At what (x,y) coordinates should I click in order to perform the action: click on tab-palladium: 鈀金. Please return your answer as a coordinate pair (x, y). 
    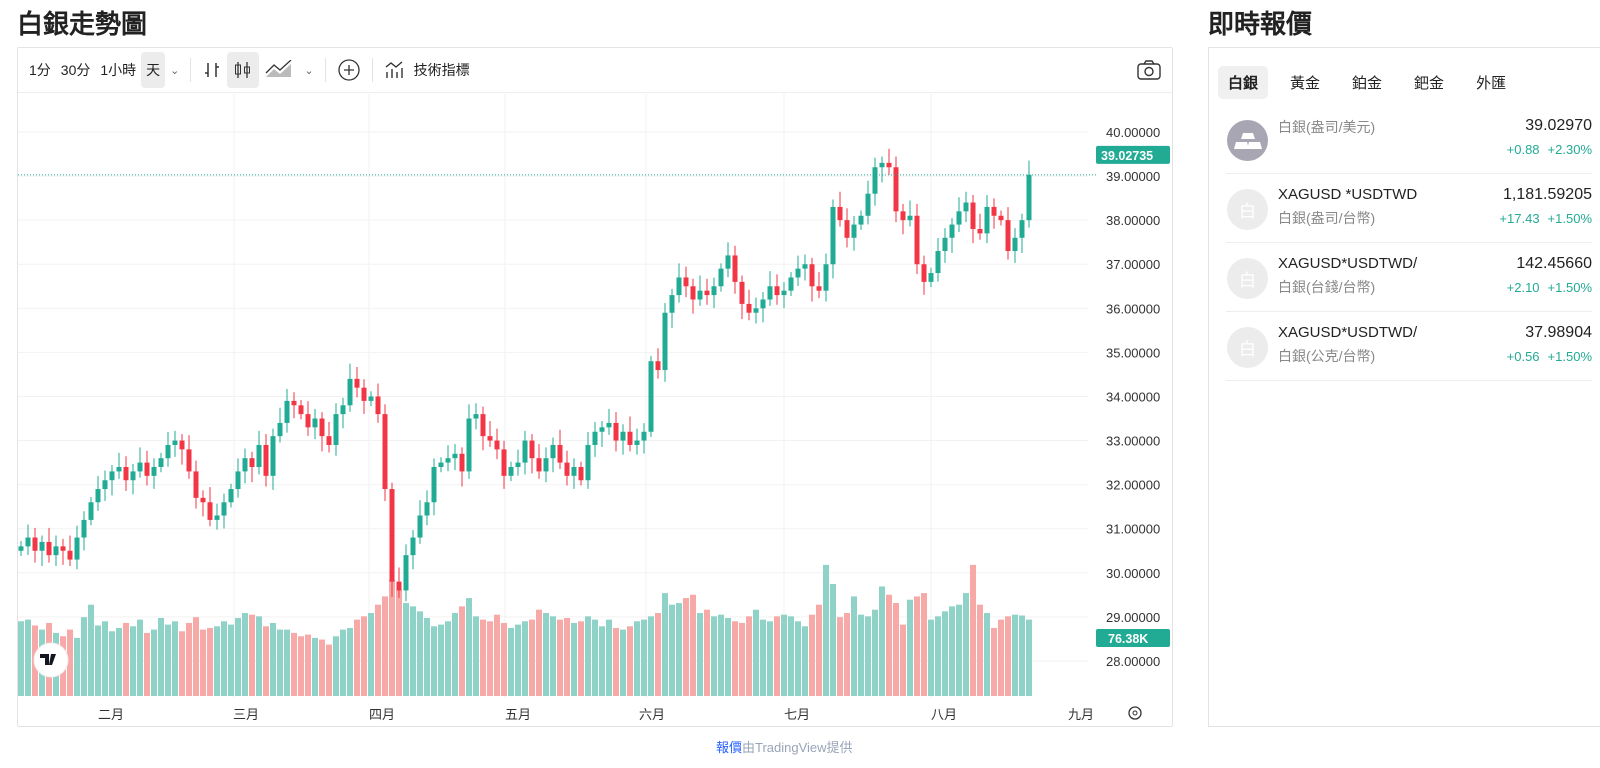
    Looking at the image, I should click on (1429, 83).